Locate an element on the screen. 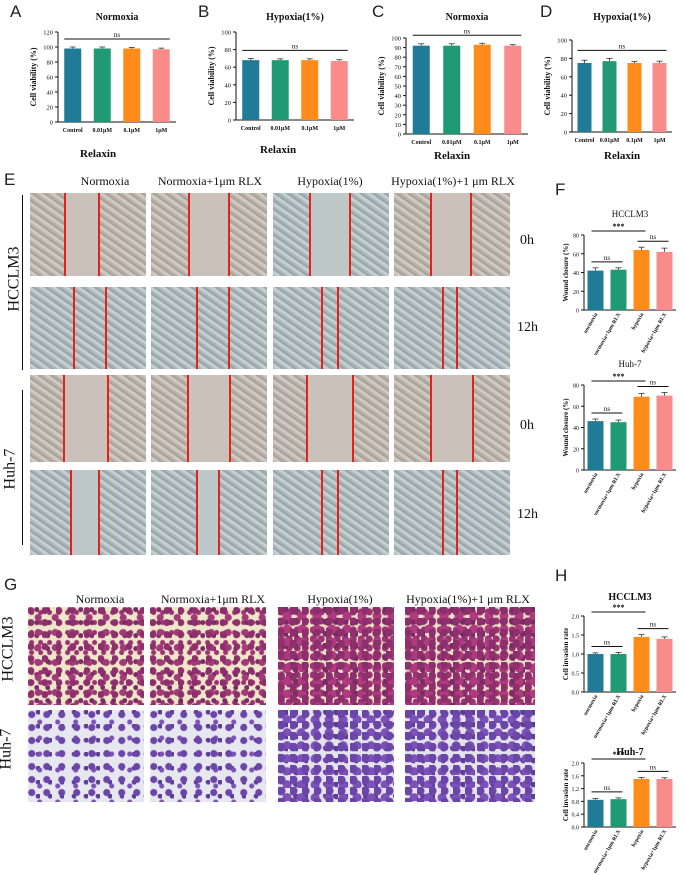 The image size is (685, 875). panel-label-c: C is located at coordinates (378, 11).